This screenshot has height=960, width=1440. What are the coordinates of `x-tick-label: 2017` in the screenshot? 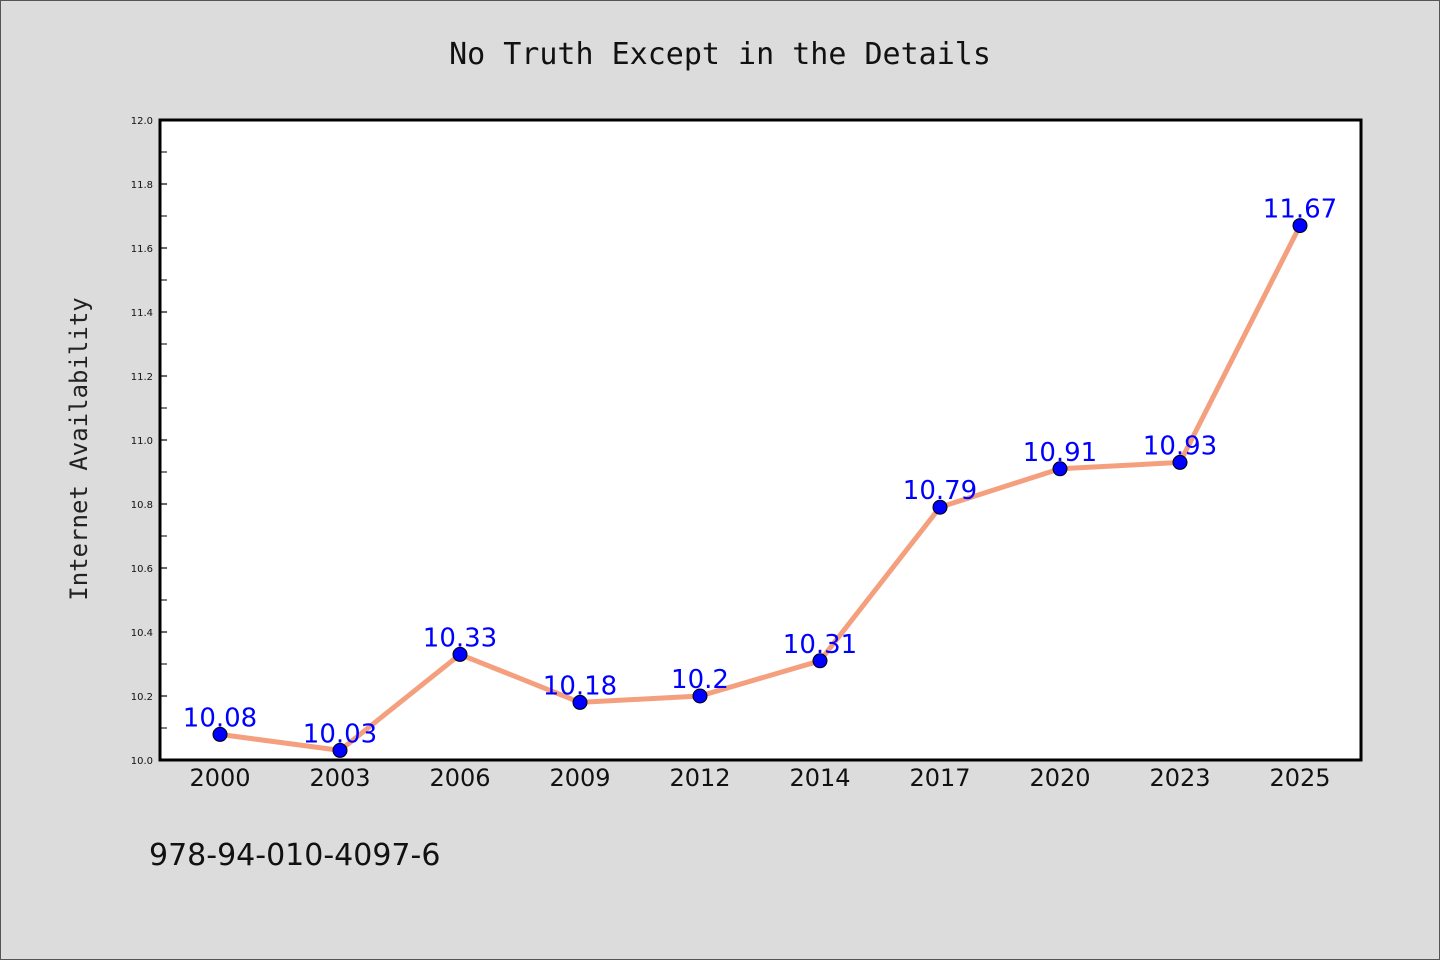 It's located at (939, 778).